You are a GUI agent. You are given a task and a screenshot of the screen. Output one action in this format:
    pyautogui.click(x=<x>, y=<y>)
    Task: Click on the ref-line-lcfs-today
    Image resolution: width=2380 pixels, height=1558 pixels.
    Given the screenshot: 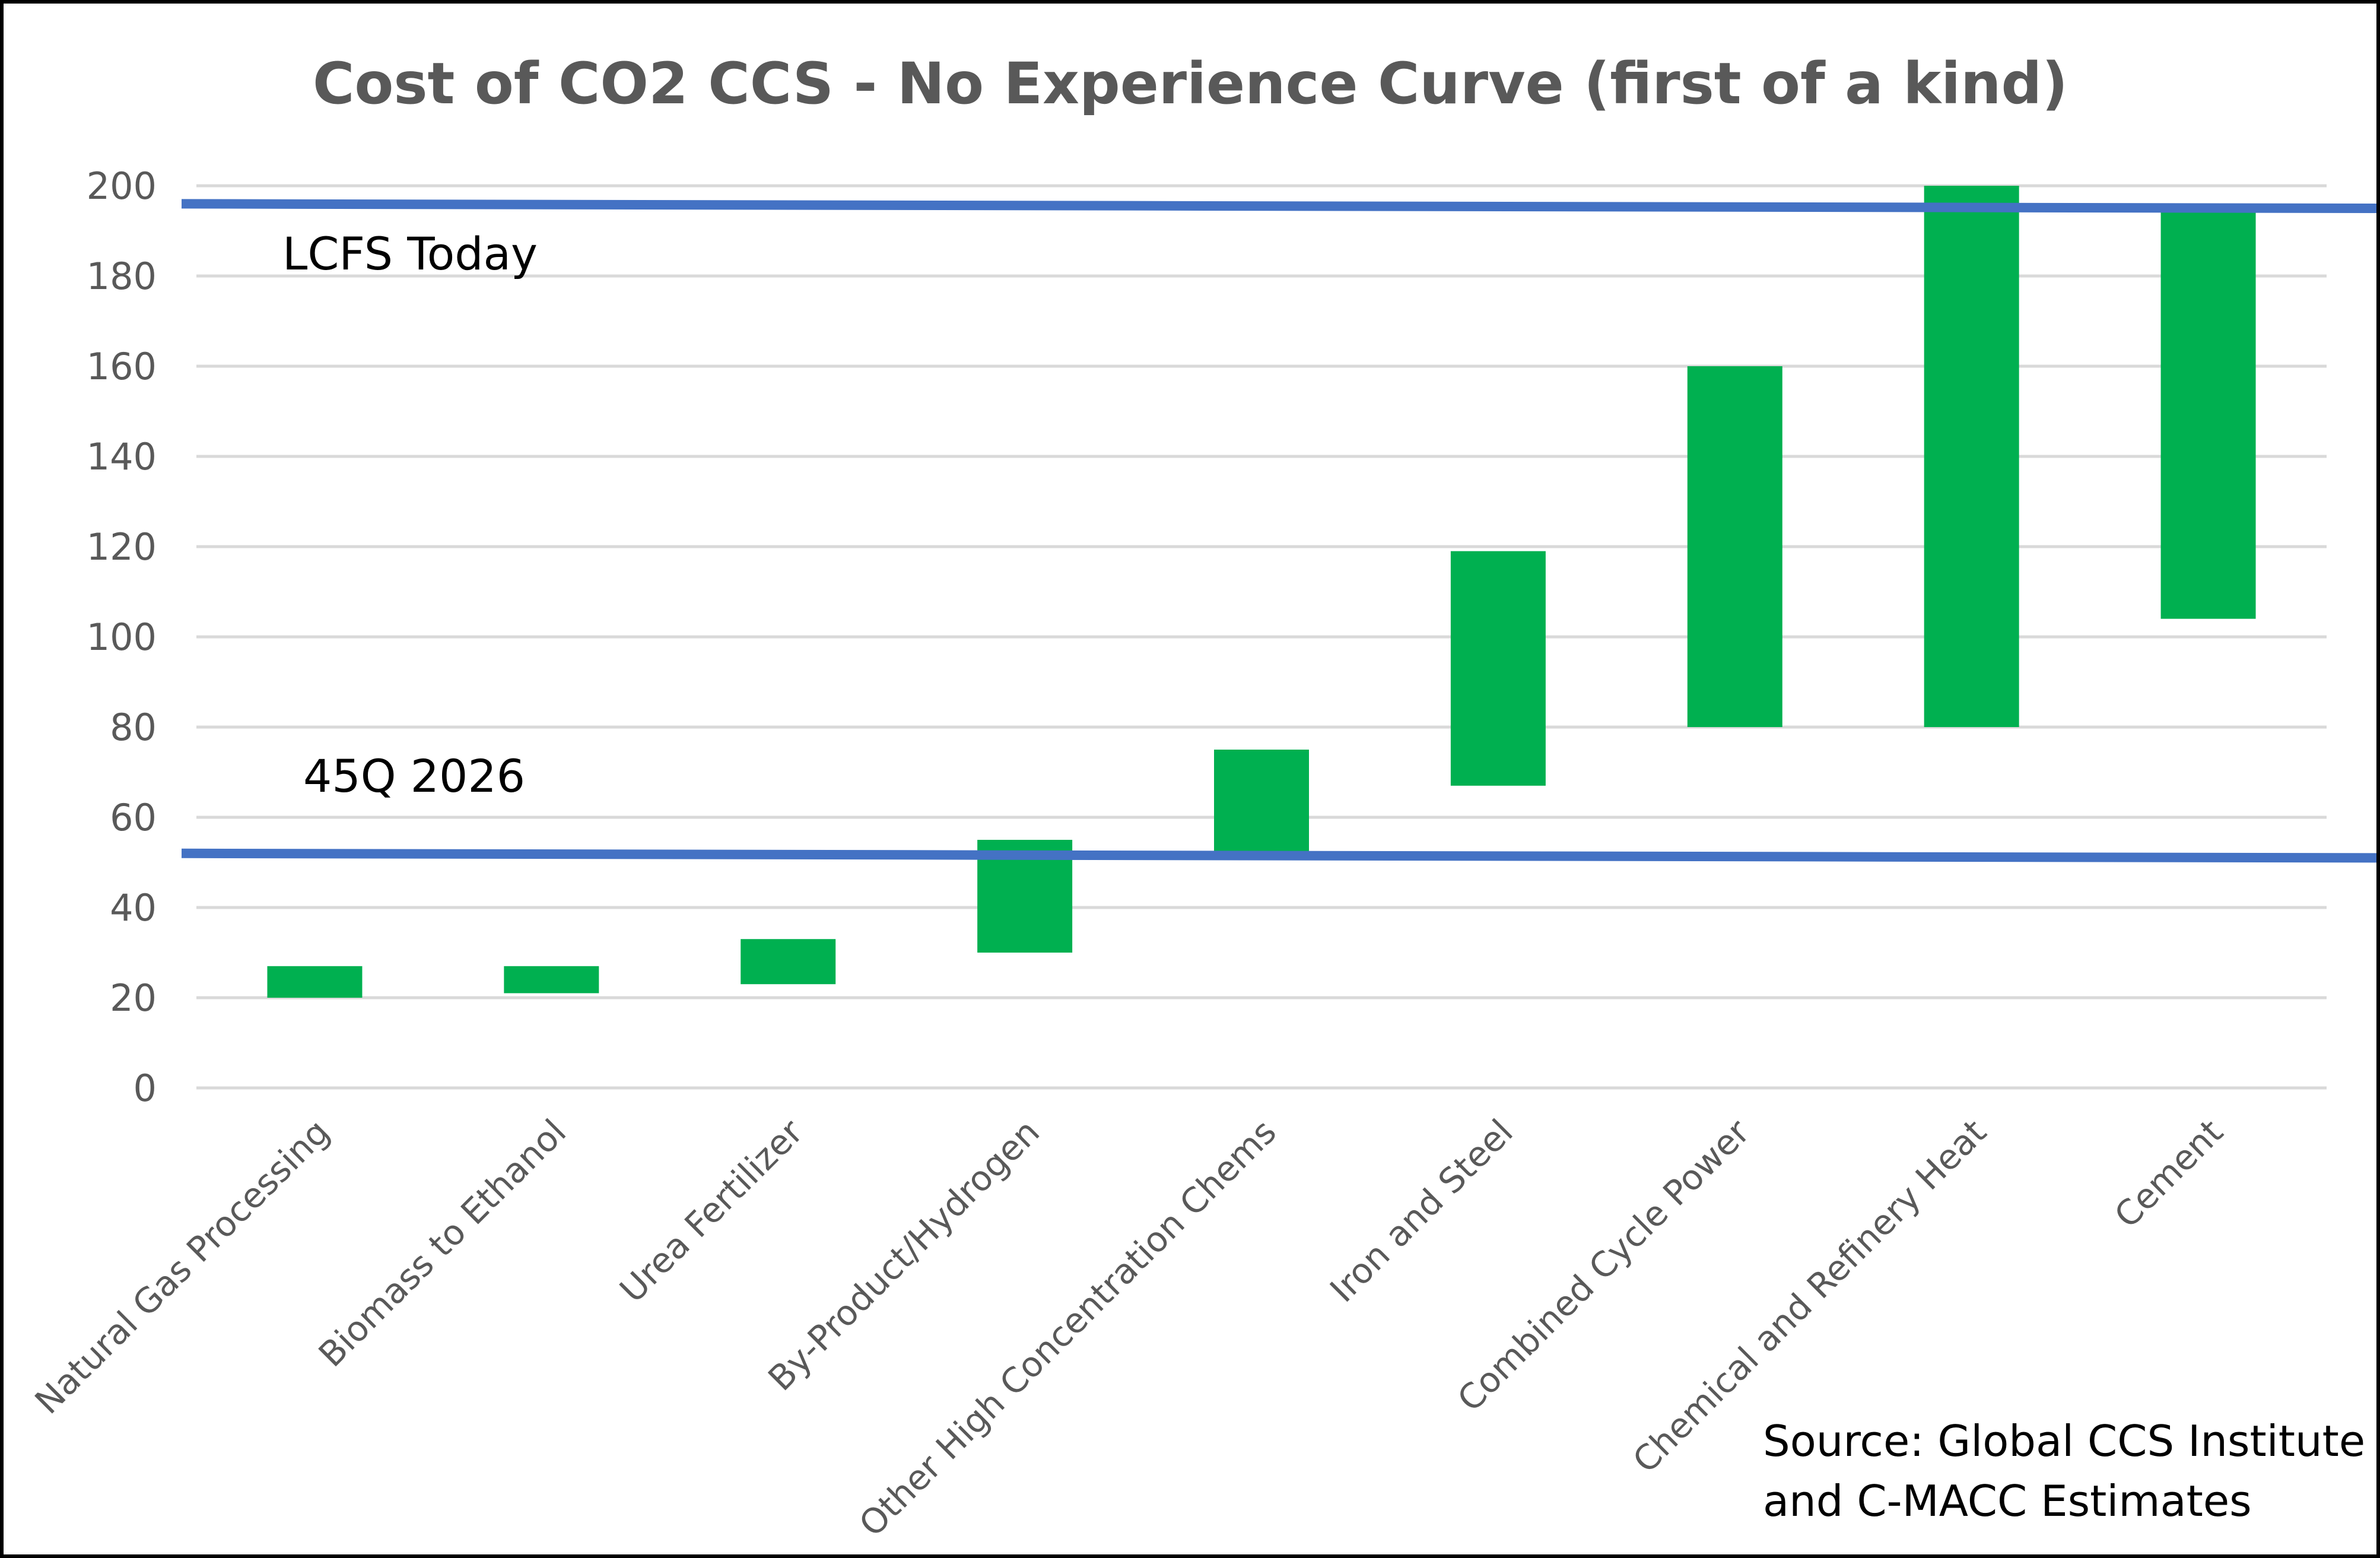 What is the action you would take?
    pyautogui.click(x=1278, y=206)
    